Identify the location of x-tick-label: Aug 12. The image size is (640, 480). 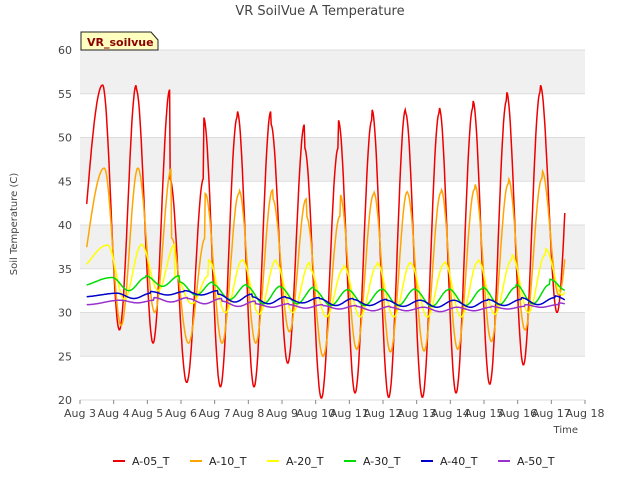
(383, 413).